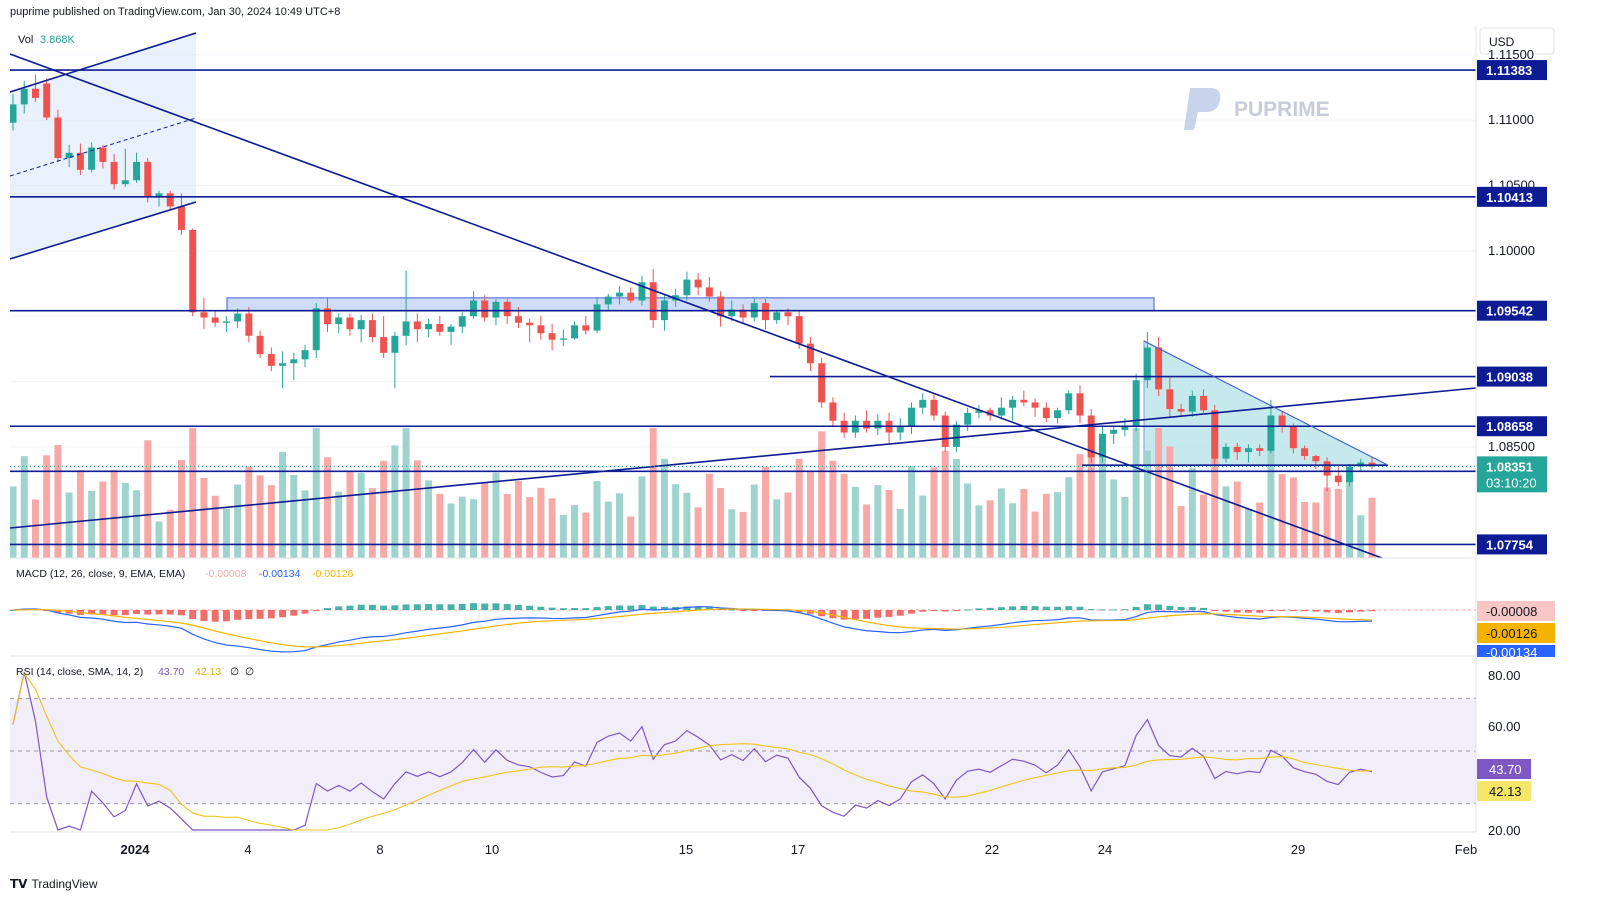 This screenshot has width=1600, height=919. Describe the element at coordinates (1298, 849) in the screenshot. I see `time-label: 29` at that location.